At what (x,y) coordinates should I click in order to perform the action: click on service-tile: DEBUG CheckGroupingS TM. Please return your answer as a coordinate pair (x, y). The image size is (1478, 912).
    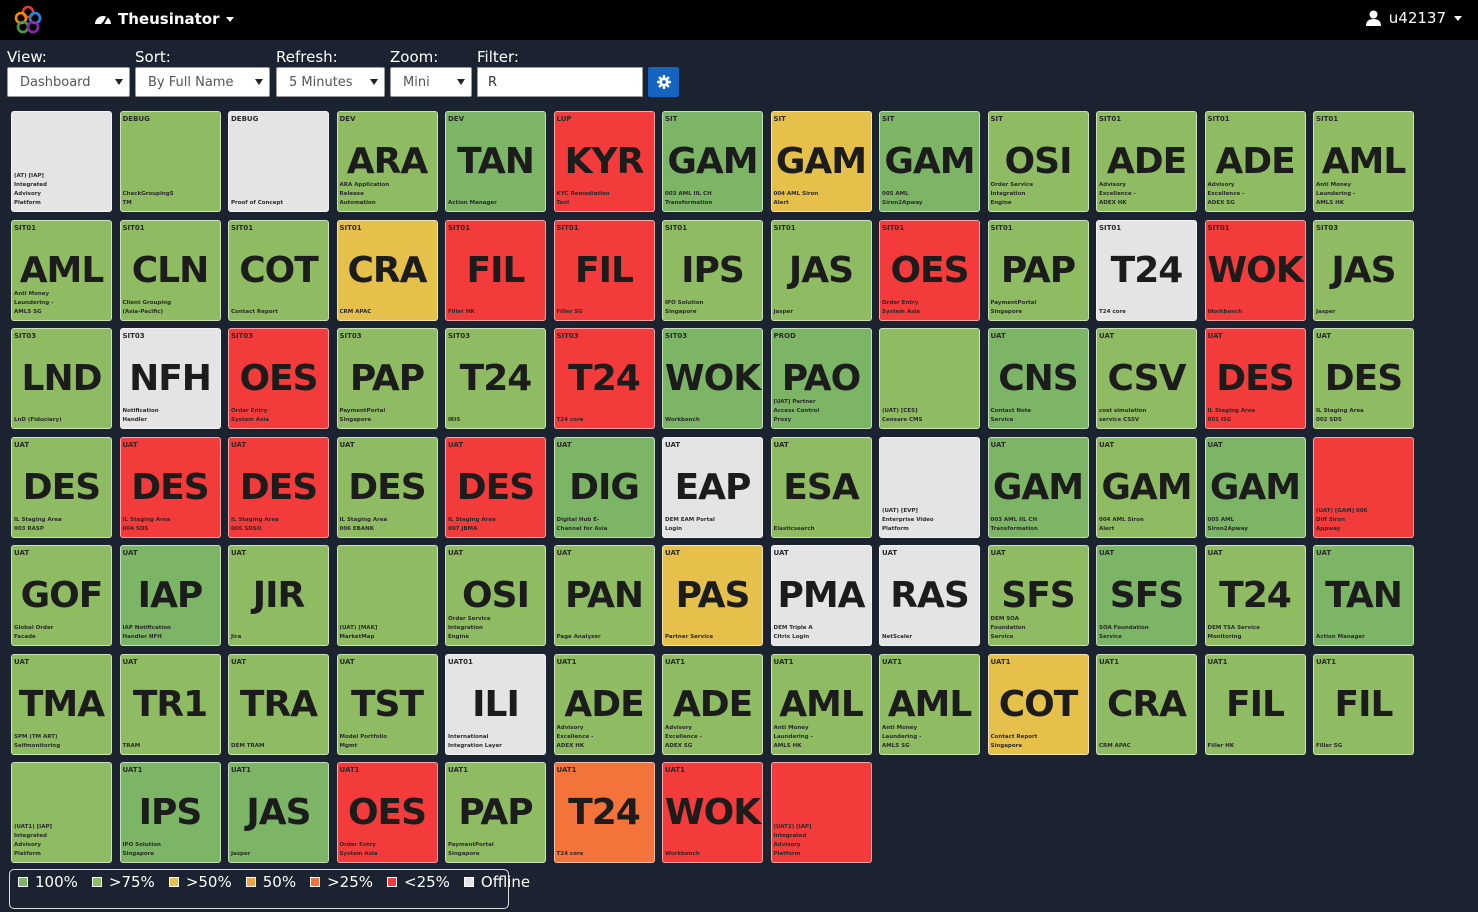
    Looking at the image, I should click on (170, 161).